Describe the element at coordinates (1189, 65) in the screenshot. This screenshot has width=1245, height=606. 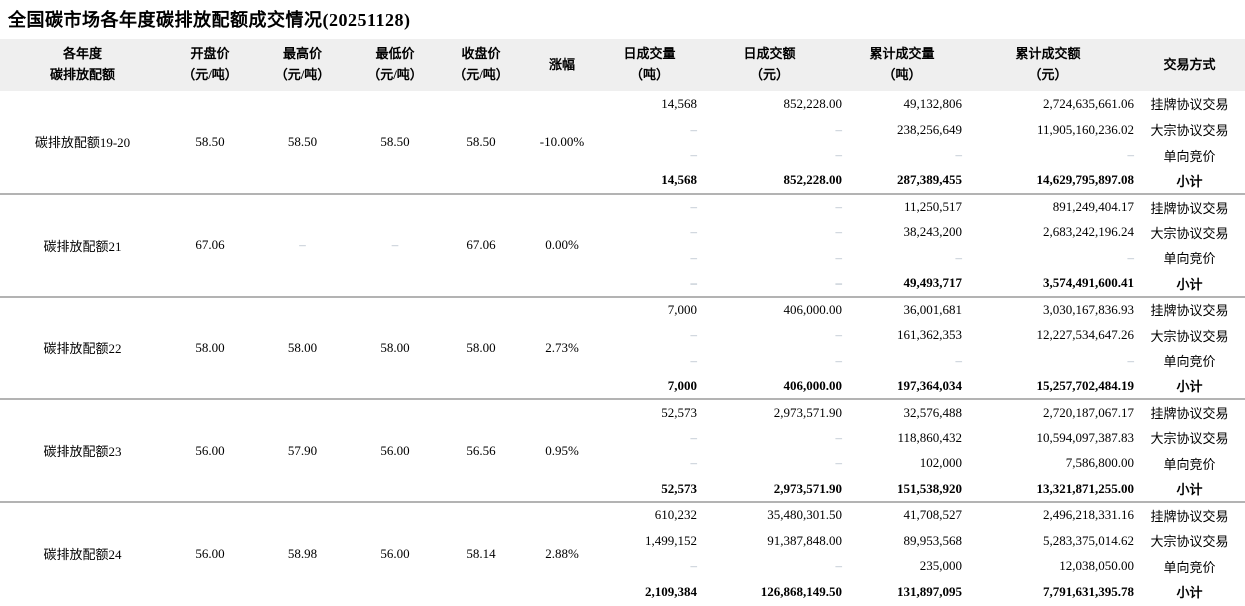
I see `column-header-10: 交易方式` at that location.